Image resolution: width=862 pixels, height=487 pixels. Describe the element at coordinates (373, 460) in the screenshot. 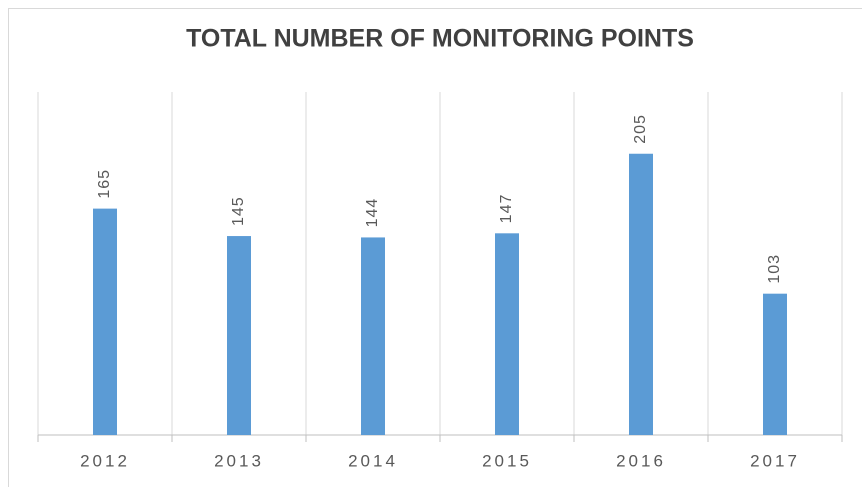

I see `x-tick-label: 2014` at that location.